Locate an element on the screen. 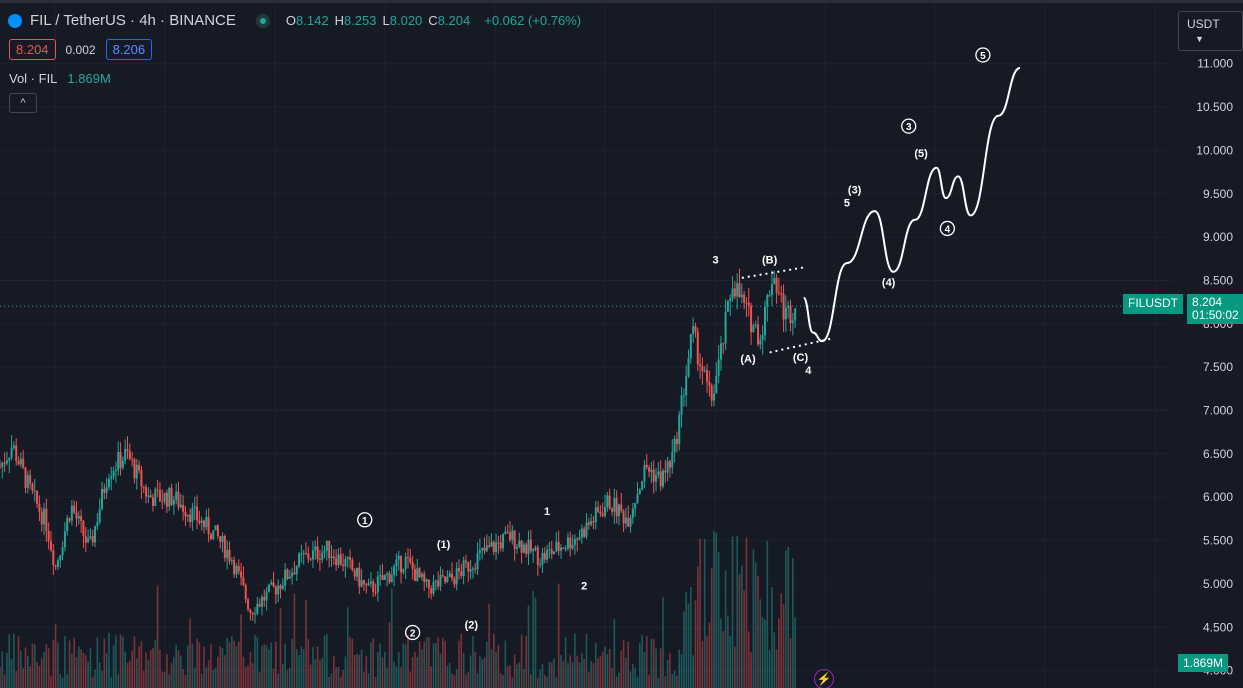 This screenshot has height=688, width=1243. y-tick-label: 9.000 is located at coordinates (1218, 237).